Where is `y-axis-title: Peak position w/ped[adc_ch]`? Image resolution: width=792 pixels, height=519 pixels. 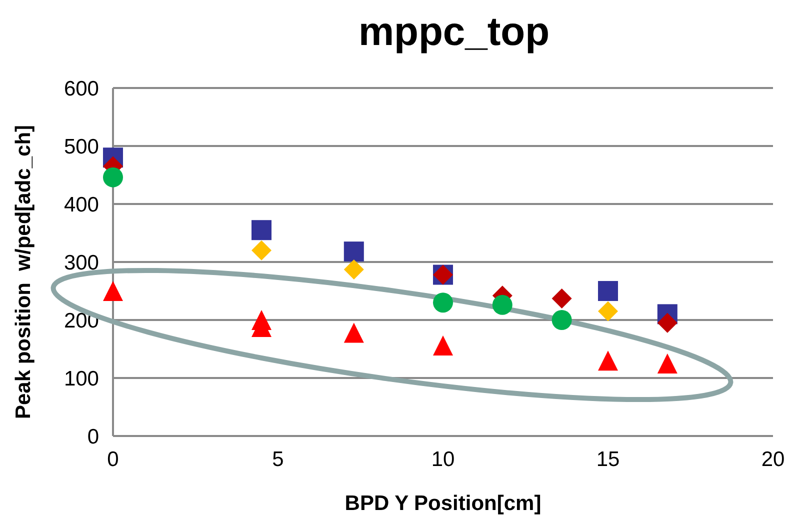 y-axis-title: Peak position w/ped[adc_ch] is located at coordinates (23, 272).